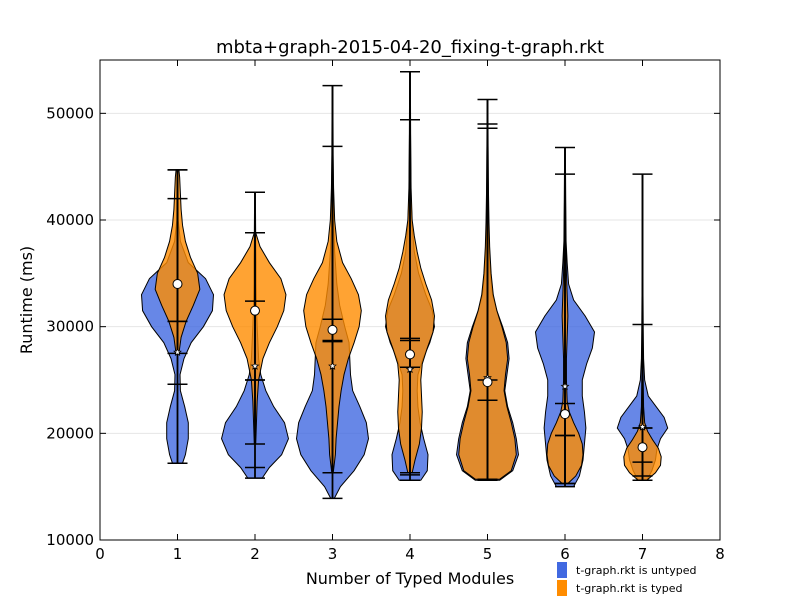 The width and height of the screenshot is (800, 600). Describe the element at coordinates (410, 354) in the screenshot. I see `mean-marker-s1-x4` at that location.